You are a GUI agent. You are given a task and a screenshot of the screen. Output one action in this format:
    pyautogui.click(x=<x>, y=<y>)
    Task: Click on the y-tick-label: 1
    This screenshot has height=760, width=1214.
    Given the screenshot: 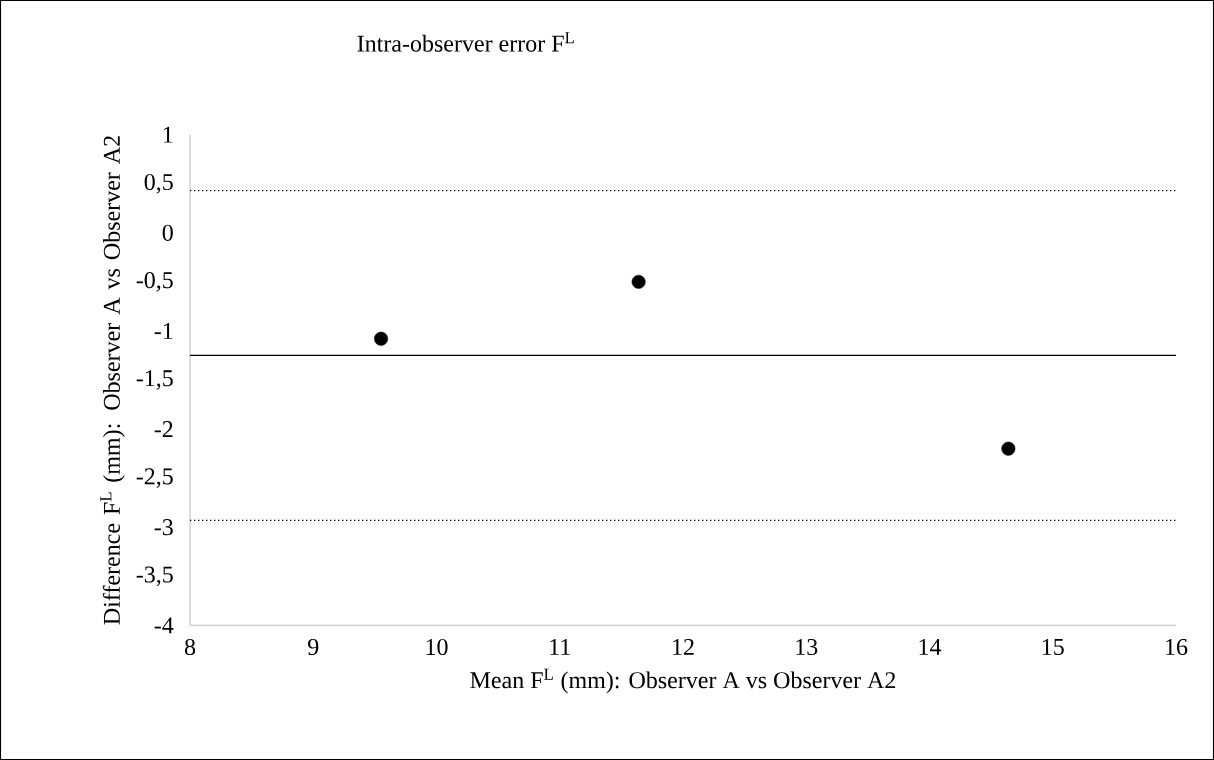 What is the action you would take?
    pyautogui.click(x=168, y=134)
    